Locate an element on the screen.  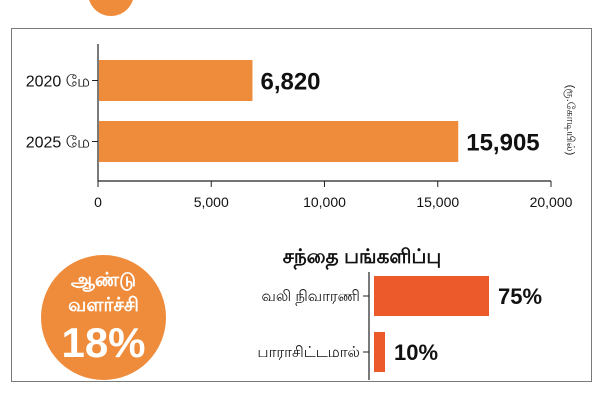
x-tick-label: 10,000 is located at coordinates (324, 202).